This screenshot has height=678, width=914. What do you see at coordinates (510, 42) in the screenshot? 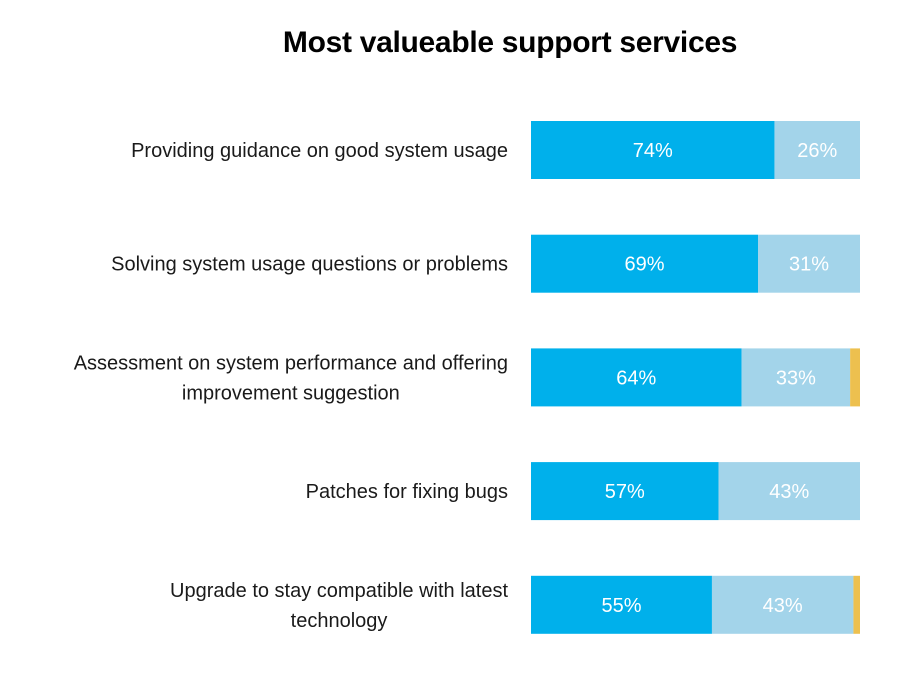
I see `chart-title: Most valueable support services` at bounding box center [510, 42].